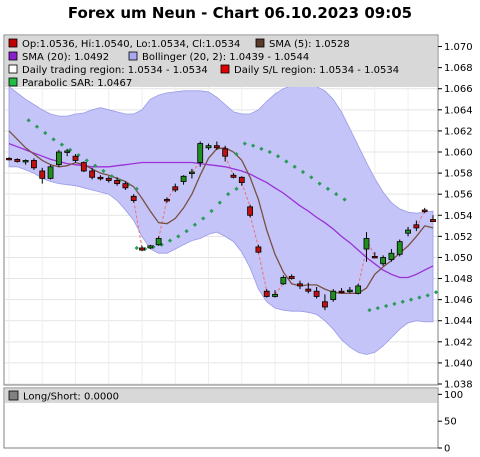  What do you see at coordinates (458, 110) in the screenshot?
I see `y-tick-label: 1.064` at bounding box center [458, 110].